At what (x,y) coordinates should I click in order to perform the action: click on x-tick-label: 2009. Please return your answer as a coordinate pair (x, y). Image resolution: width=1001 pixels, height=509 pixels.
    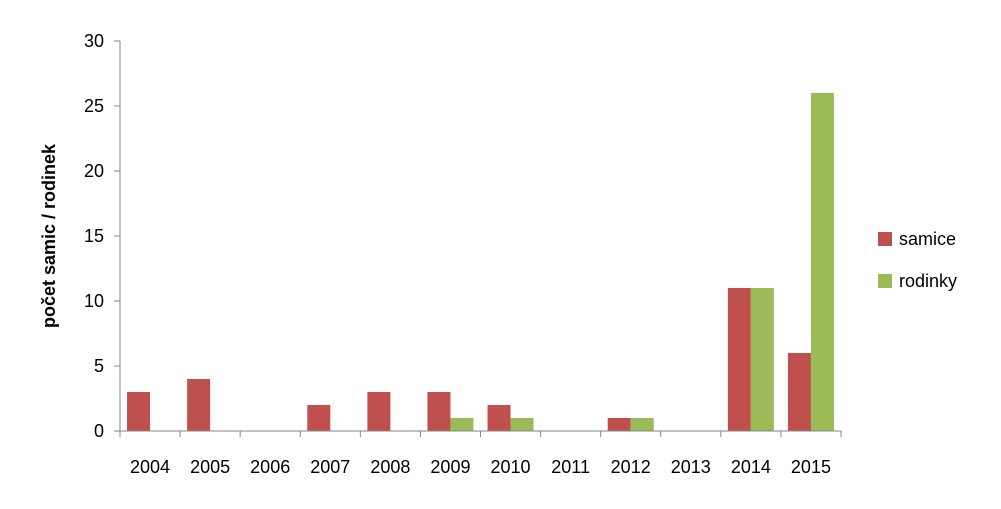
    Looking at the image, I should click on (450, 467).